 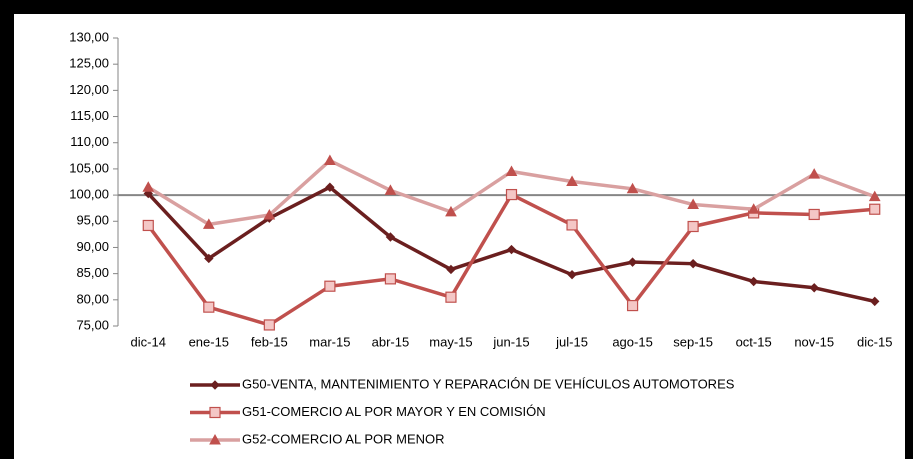 What do you see at coordinates (343, 438) in the screenshot?
I see `legend-label: G52-COMERCIO AL POR MENOR` at bounding box center [343, 438].